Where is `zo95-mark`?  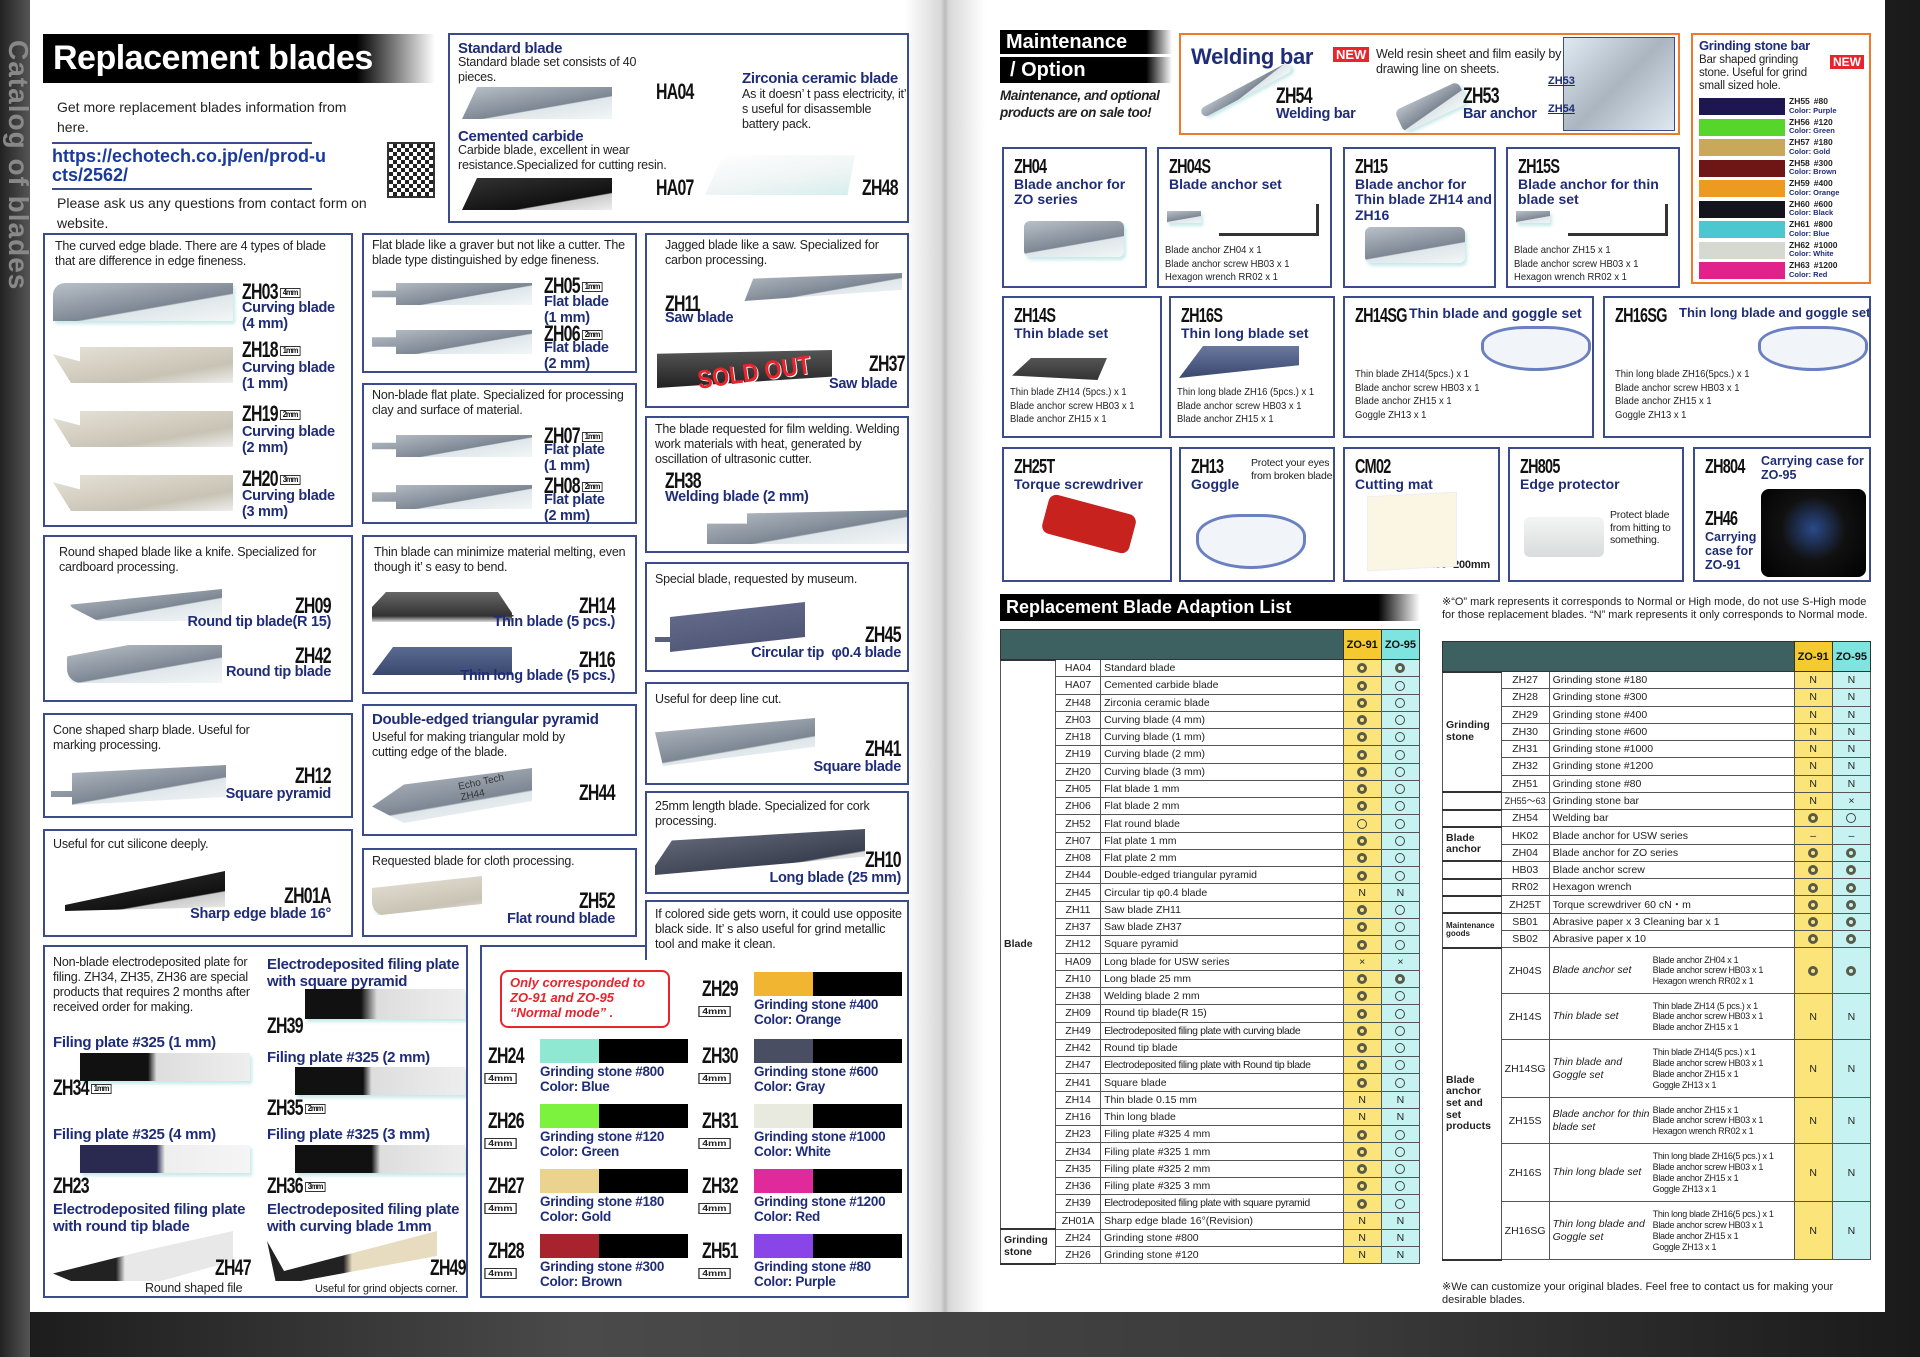
zo95-mark is located at coordinates (1400, 909).